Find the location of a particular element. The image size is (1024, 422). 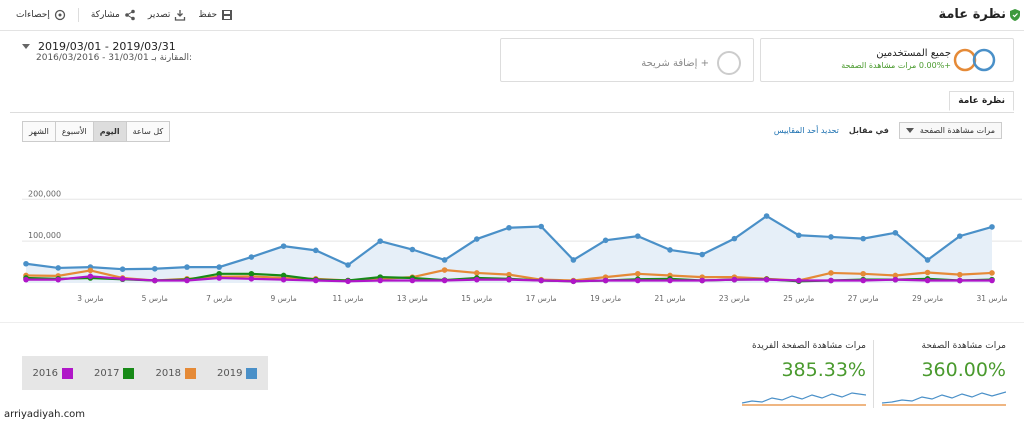

legend-item-2019: 2019 is located at coordinates (237, 373).